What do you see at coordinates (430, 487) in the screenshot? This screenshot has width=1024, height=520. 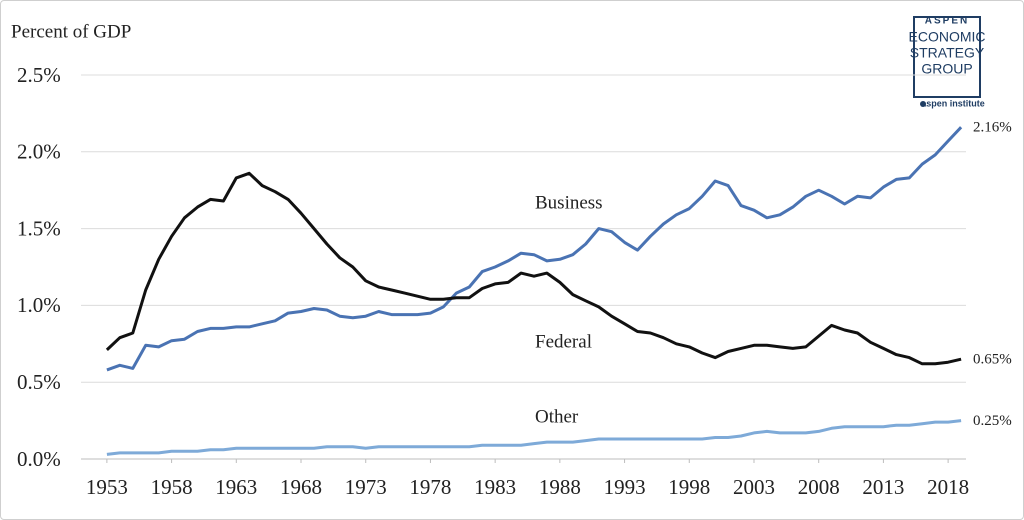 I see `x-tick-label: 1978` at bounding box center [430, 487].